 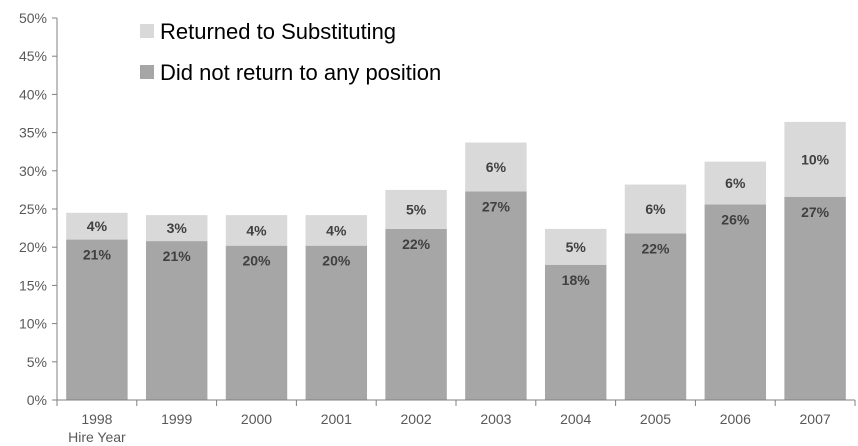 What do you see at coordinates (336, 419) in the screenshot?
I see `x-tick-label: 2001` at bounding box center [336, 419].